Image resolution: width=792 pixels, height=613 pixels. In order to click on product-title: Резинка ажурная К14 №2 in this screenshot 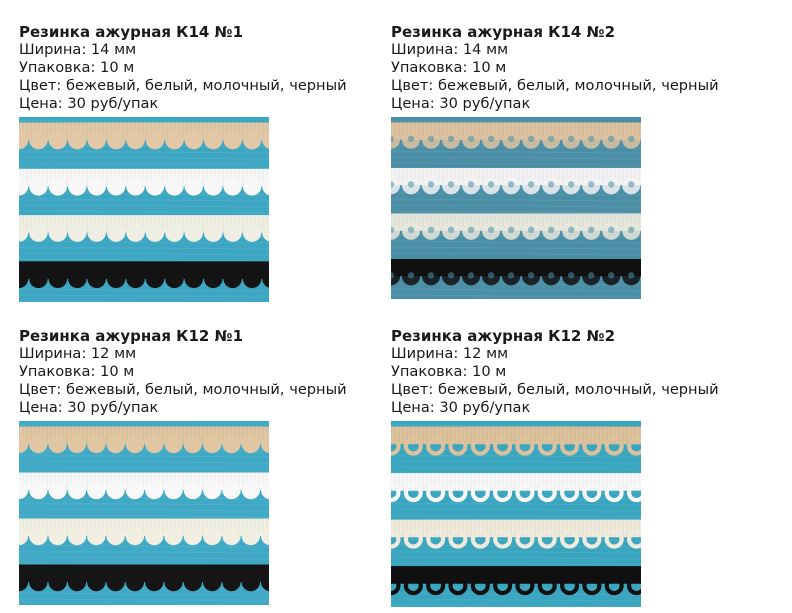, I will do `click(503, 32)`.